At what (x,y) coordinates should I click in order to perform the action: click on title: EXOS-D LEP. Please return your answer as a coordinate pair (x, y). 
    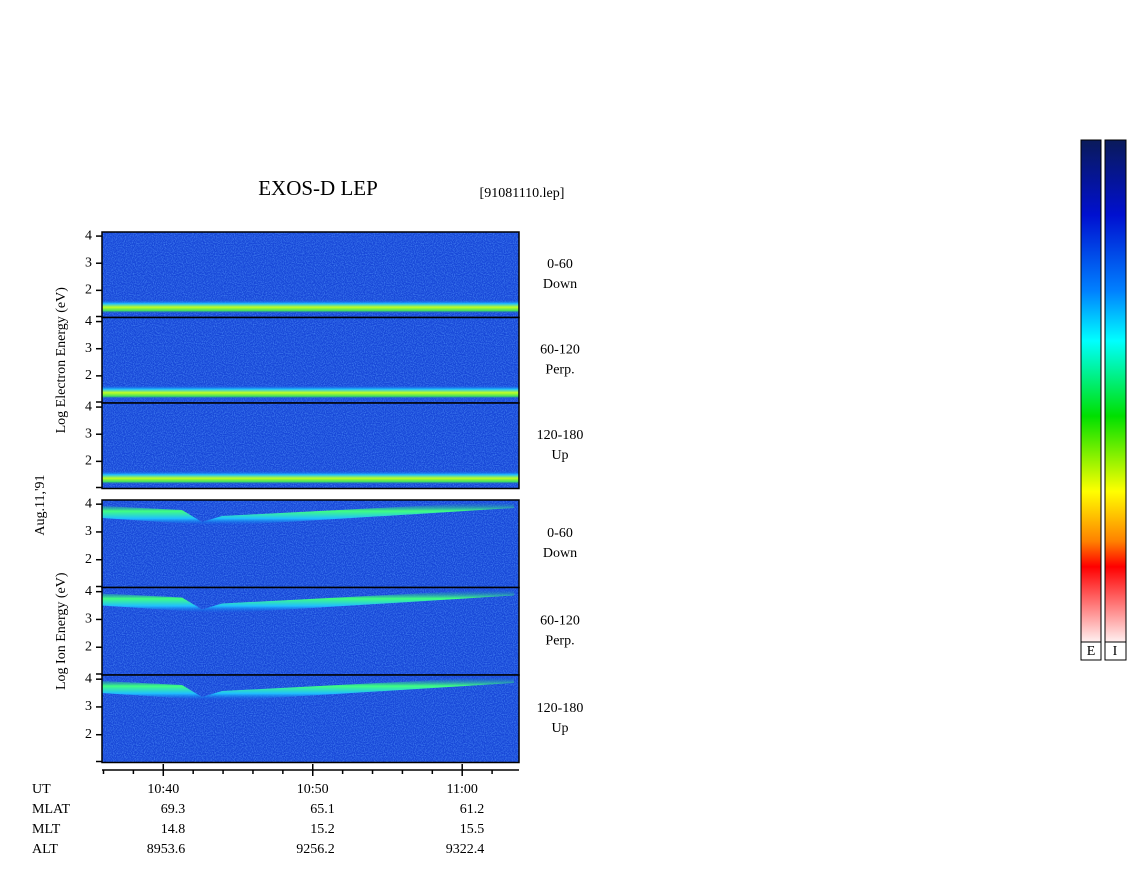
    Looking at the image, I should click on (318, 188).